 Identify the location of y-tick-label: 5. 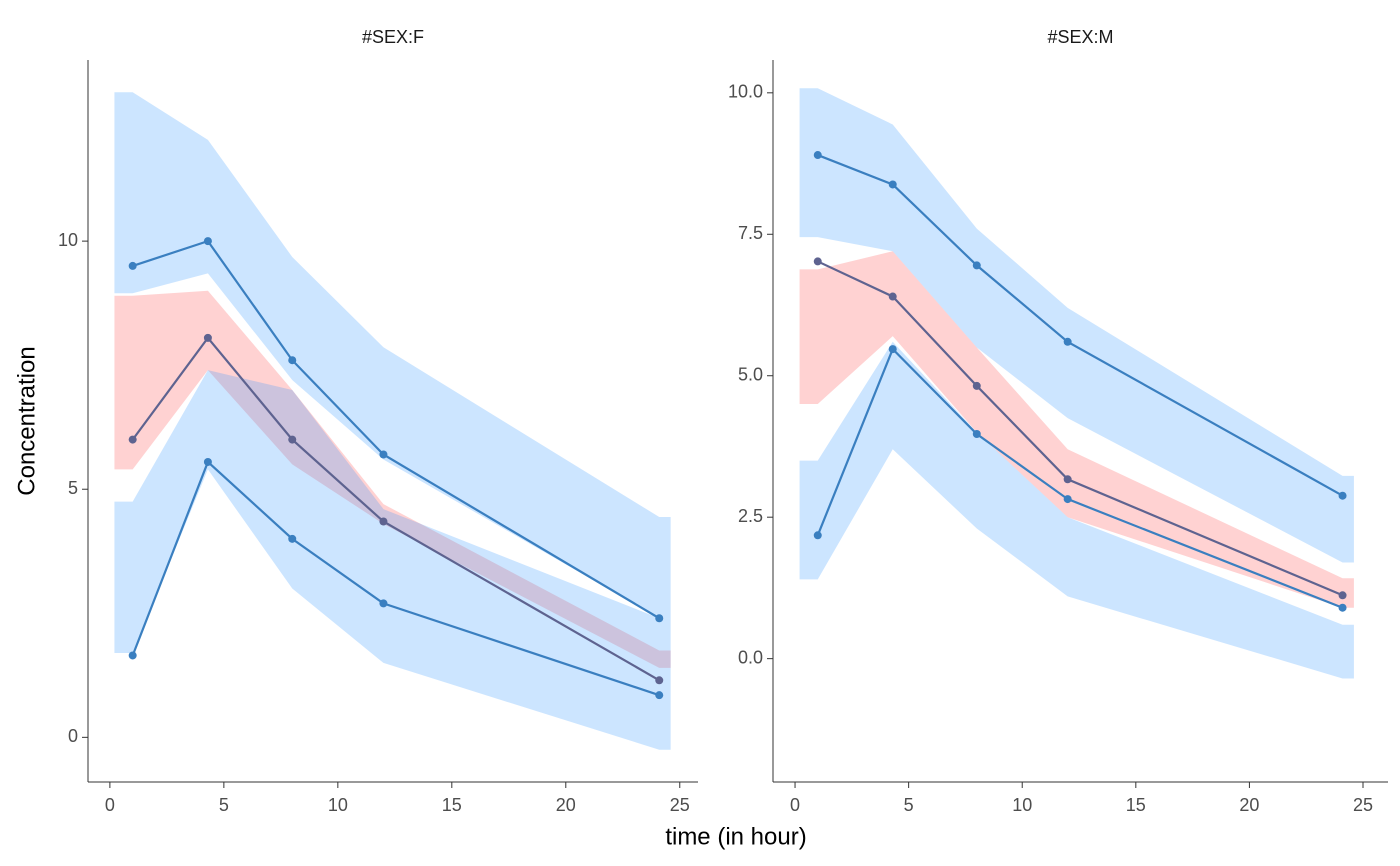
(73, 488).